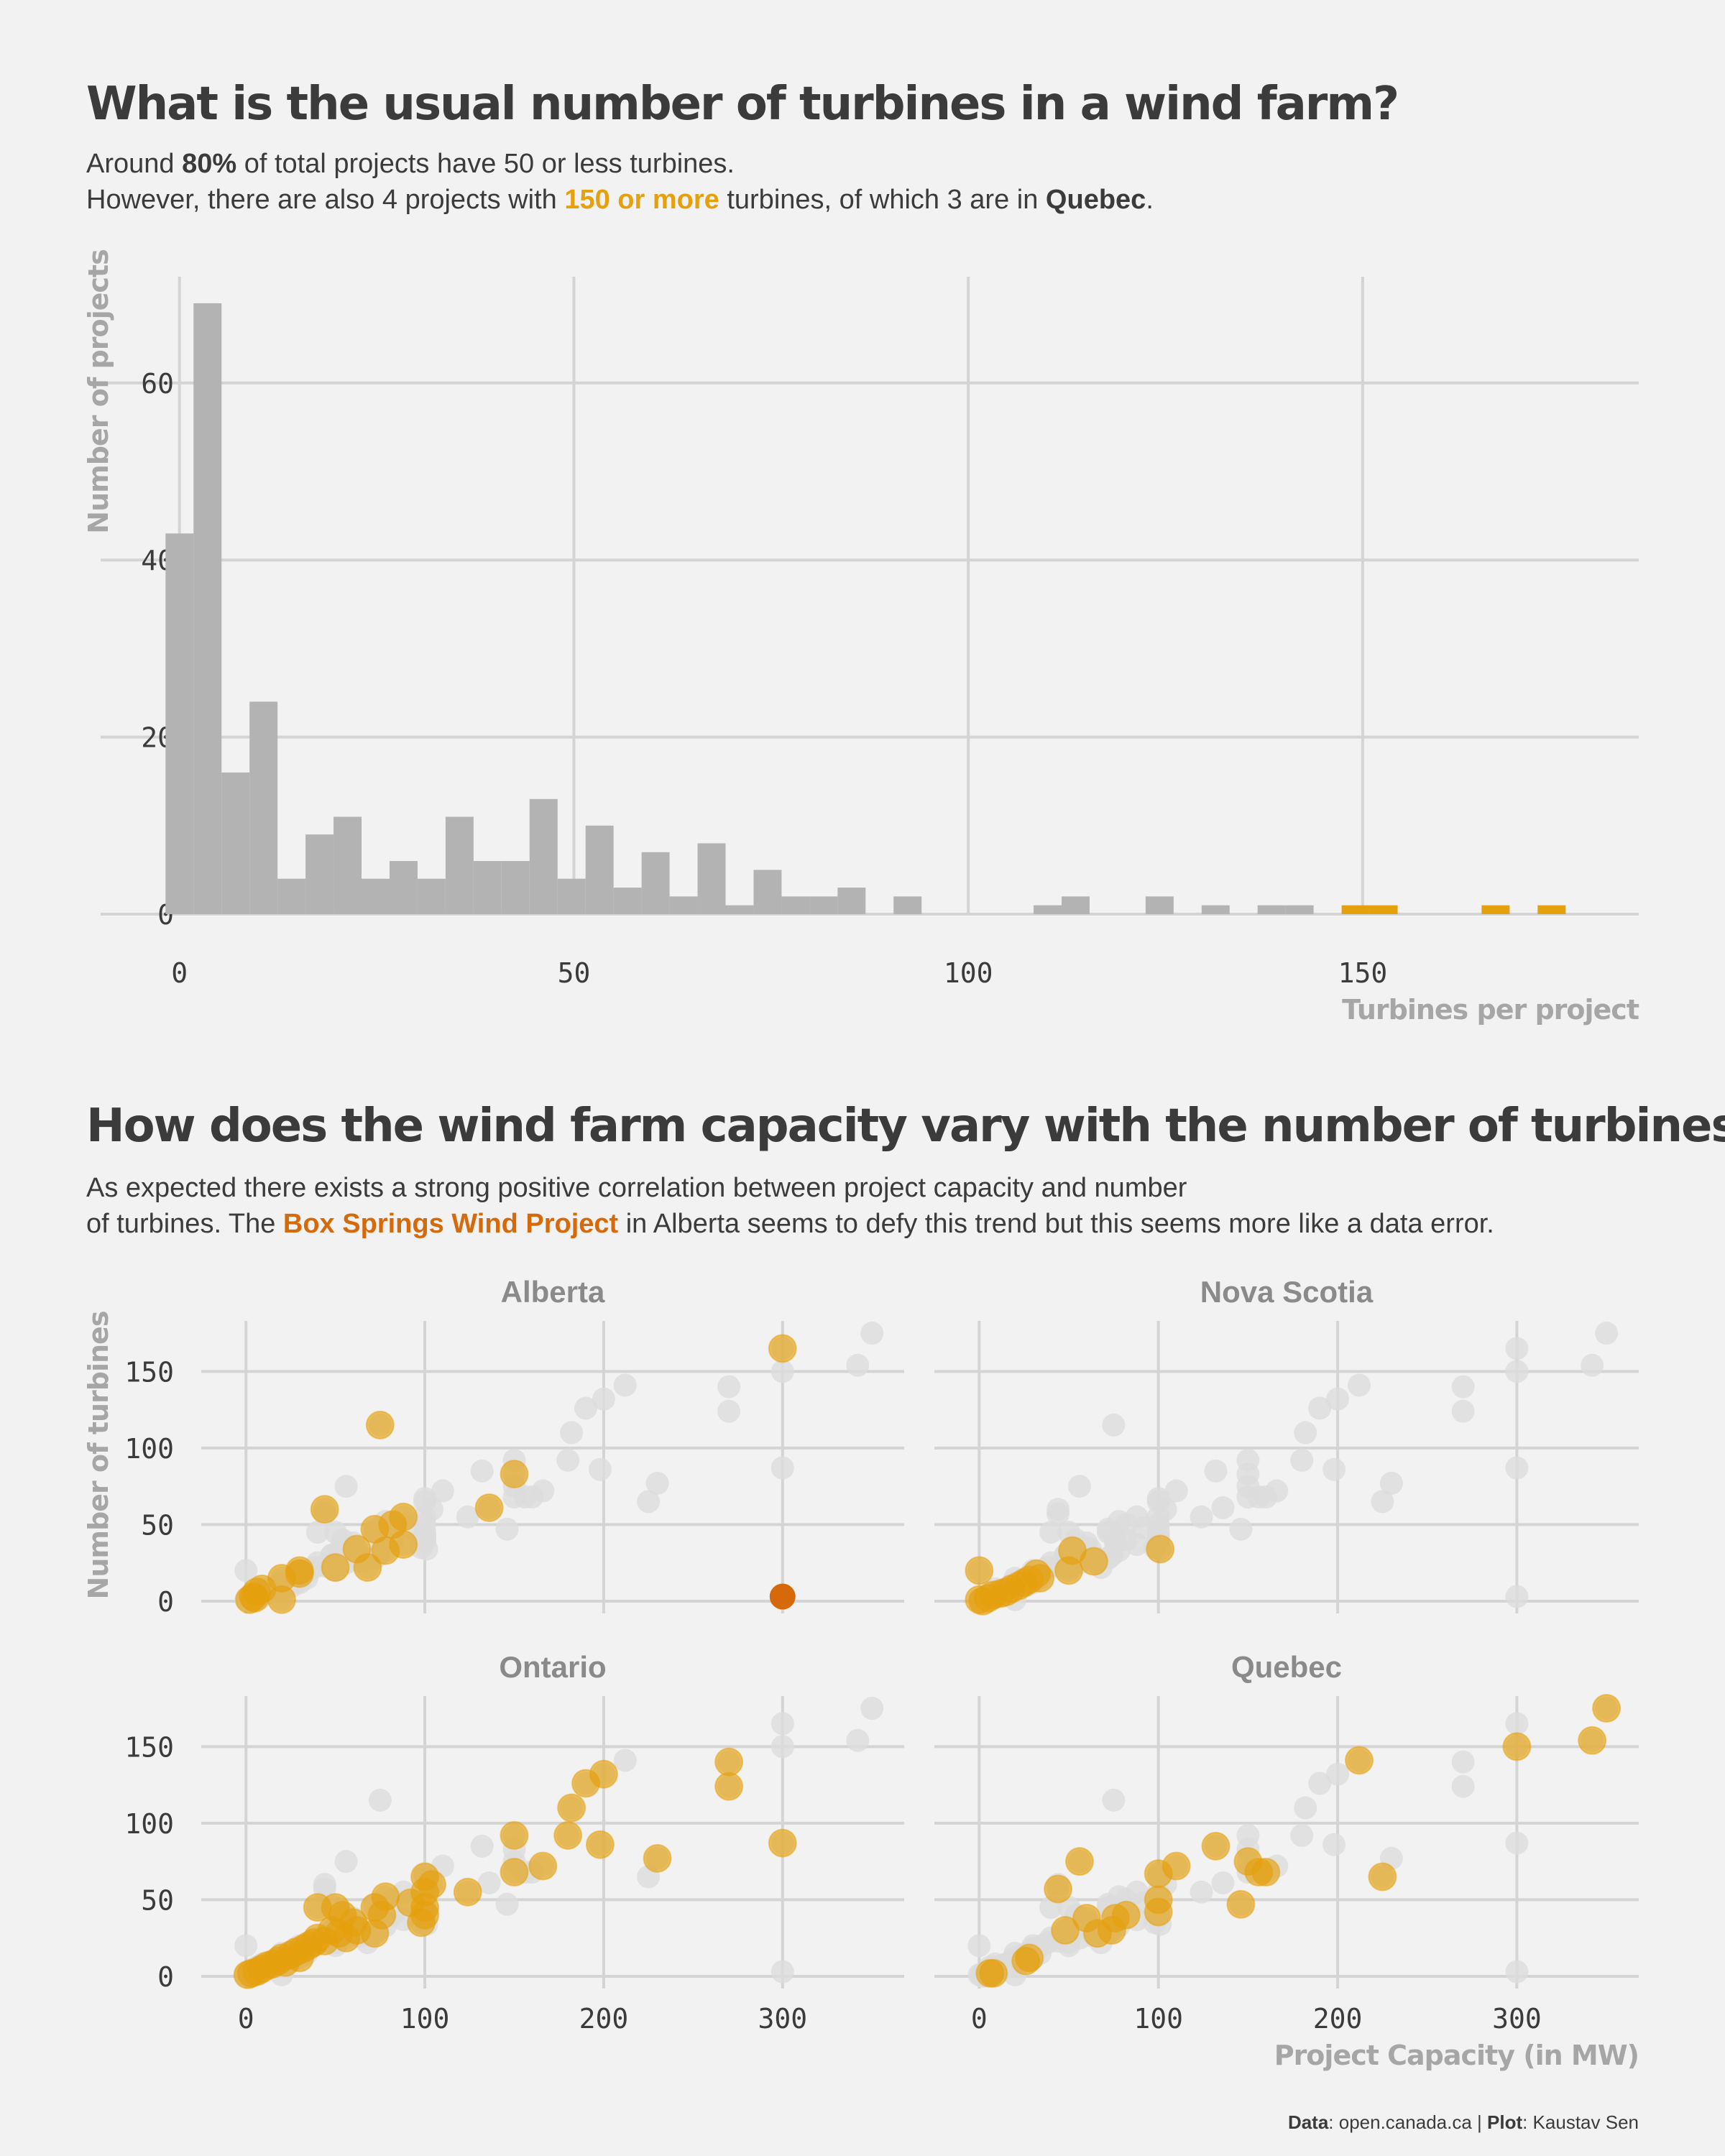 This screenshot has height=2156, width=1725. What do you see at coordinates (1517, 2019) in the screenshot?
I see `scatter-quebec-x-tick-300: 300` at bounding box center [1517, 2019].